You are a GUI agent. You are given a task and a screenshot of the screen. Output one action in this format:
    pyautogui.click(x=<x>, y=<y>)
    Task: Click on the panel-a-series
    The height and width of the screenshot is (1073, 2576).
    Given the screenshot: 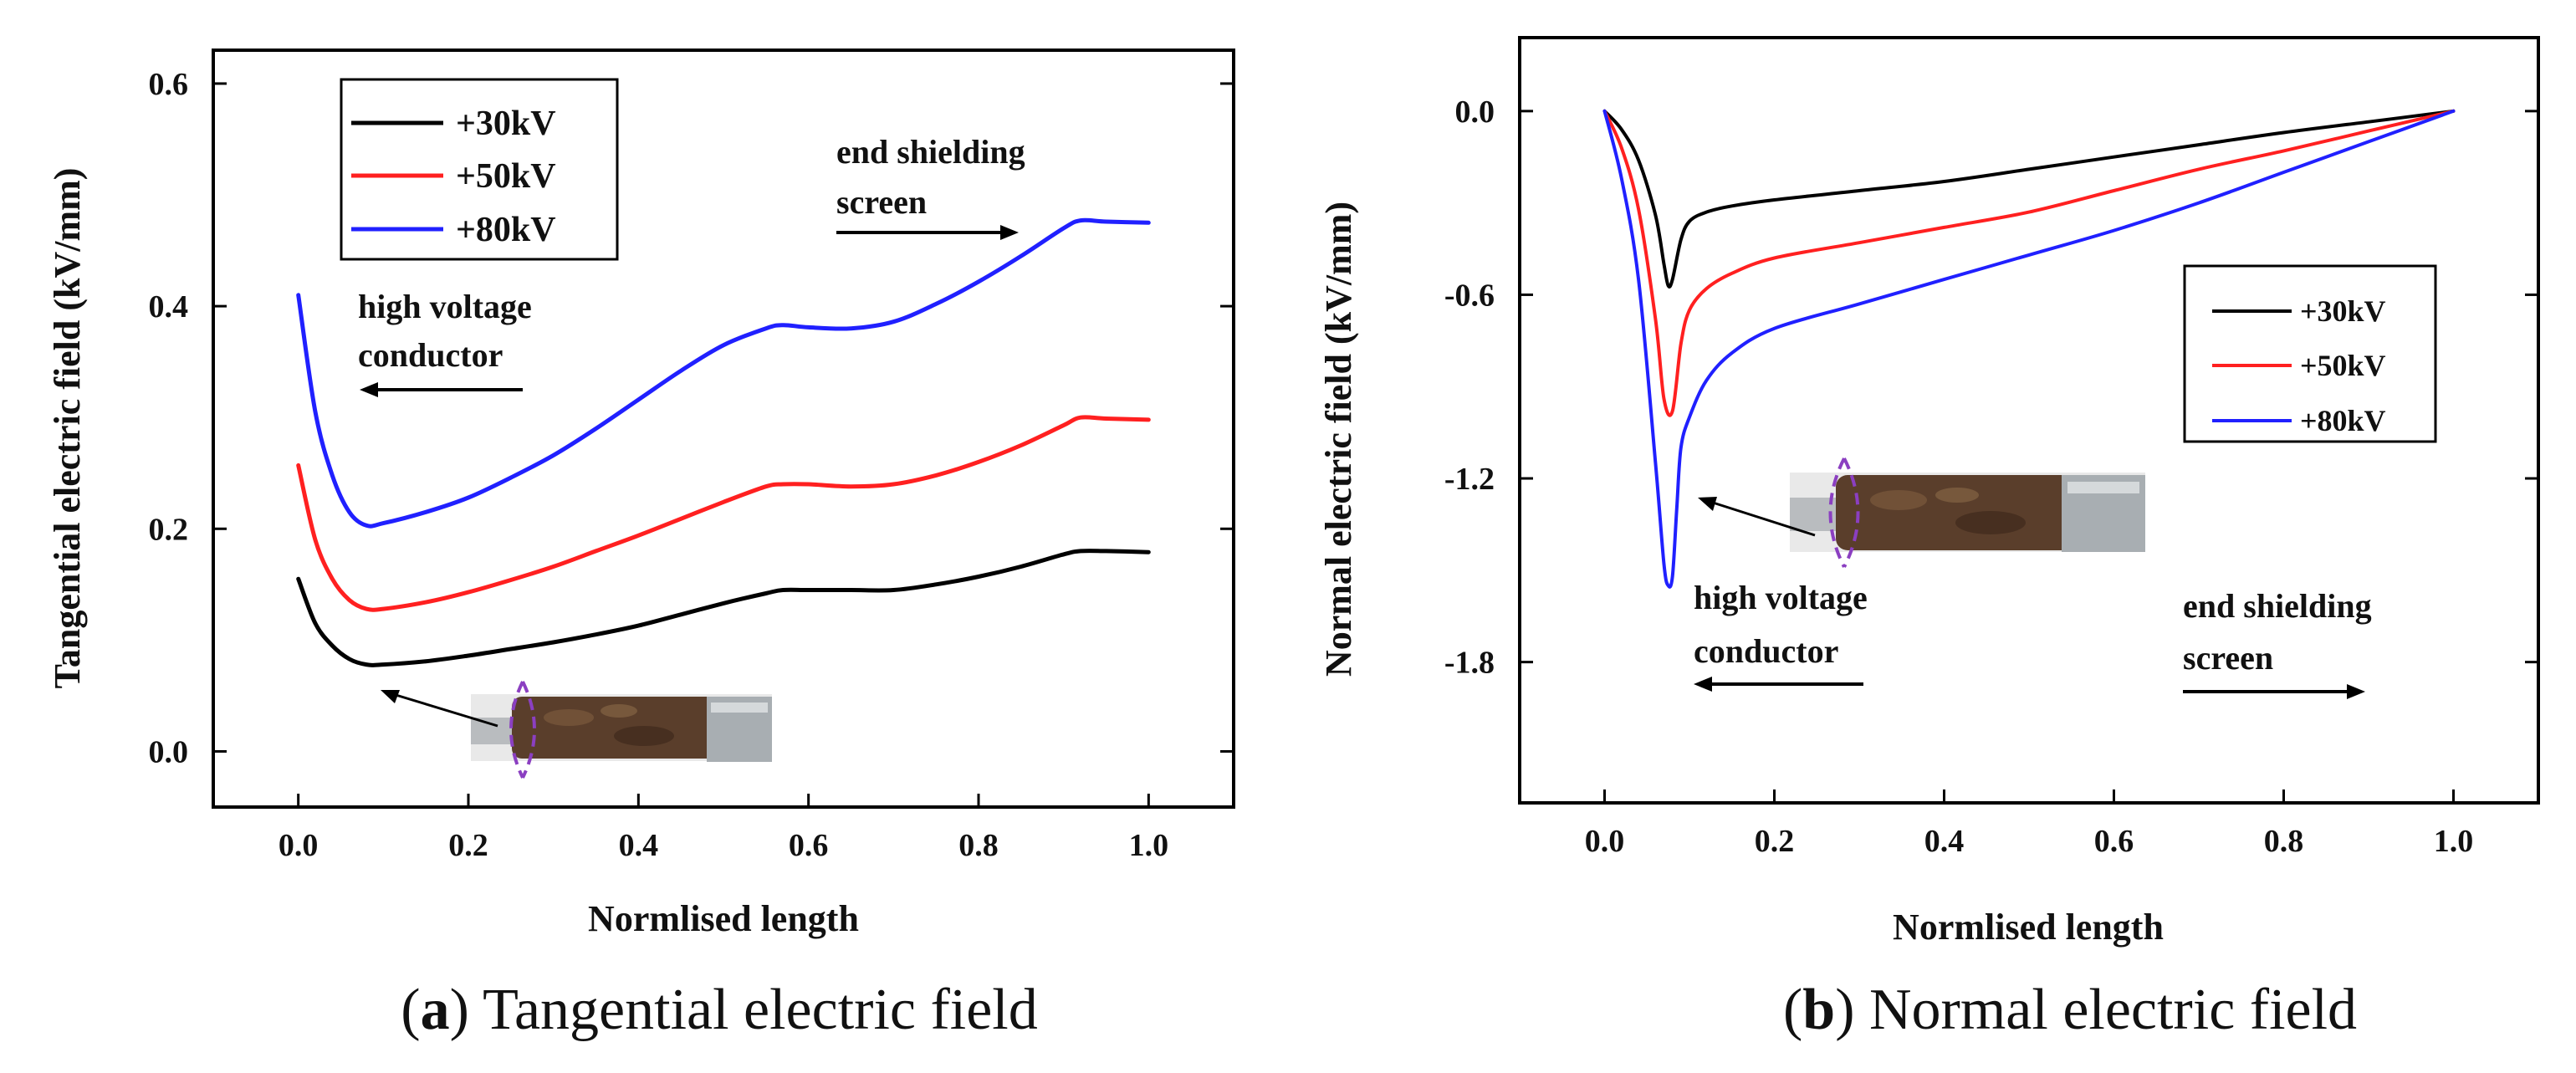 What is the action you would take?
    pyautogui.click(x=723, y=442)
    